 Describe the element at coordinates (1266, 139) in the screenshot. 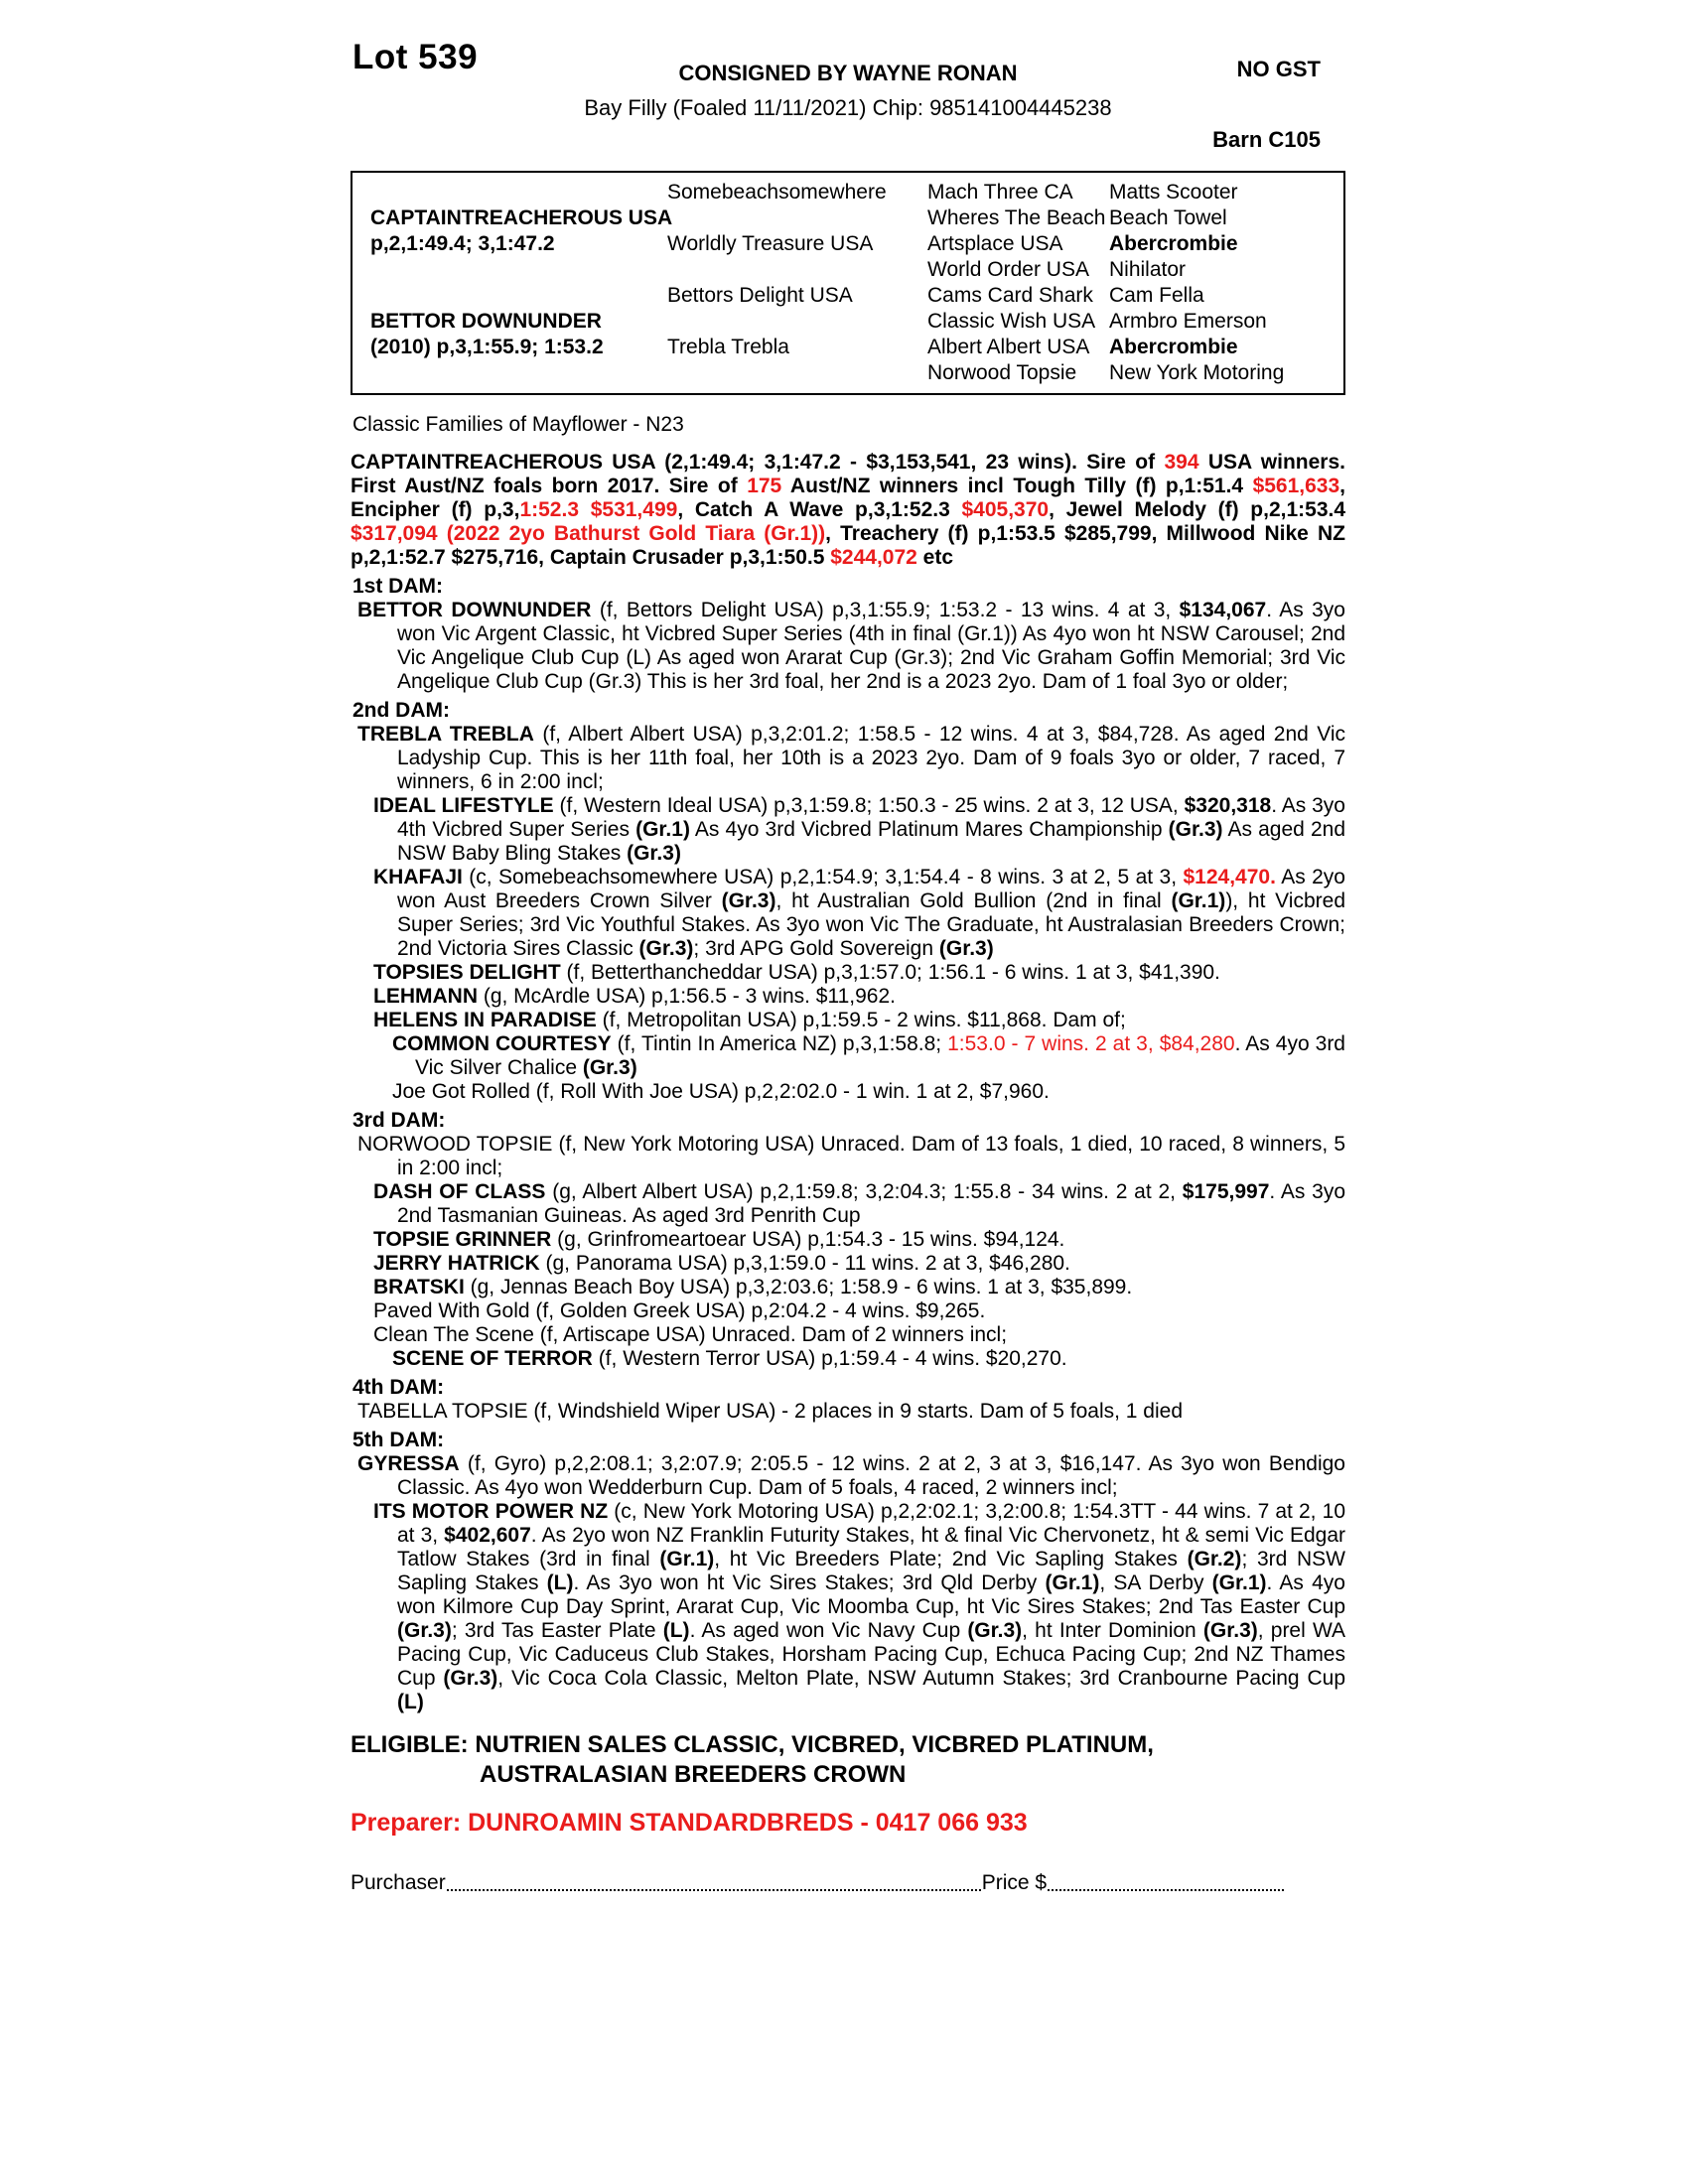

I see `barn-number: Barn C105` at that location.